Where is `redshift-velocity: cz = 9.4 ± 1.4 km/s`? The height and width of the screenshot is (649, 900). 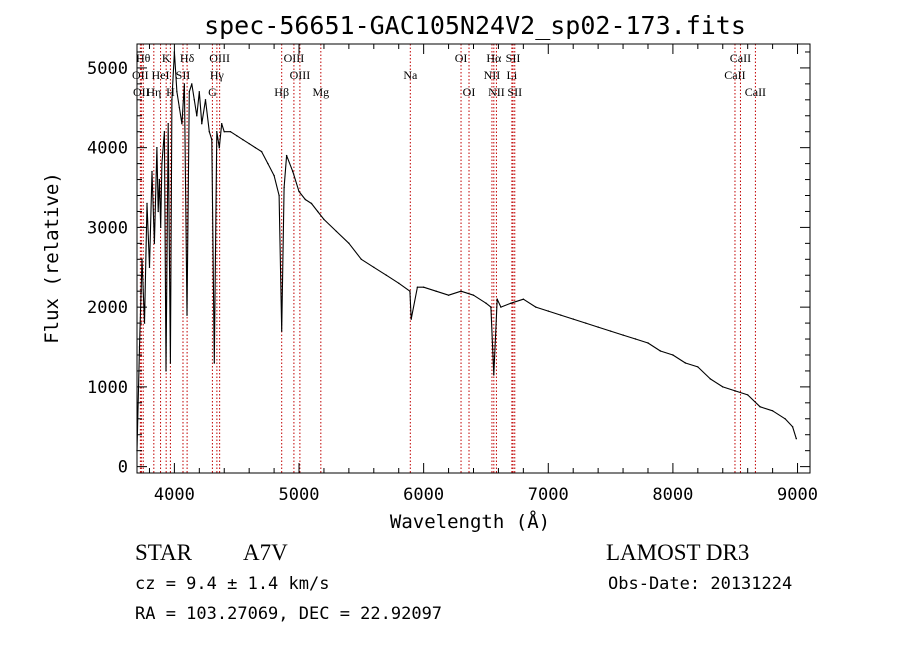 redshift-velocity: cz = 9.4 ± 1.4 km/s is located at coordinates (232, 584).